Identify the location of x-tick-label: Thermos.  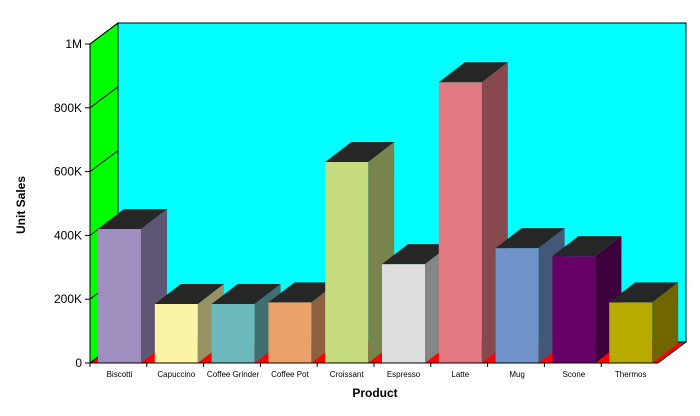
(631, 374).